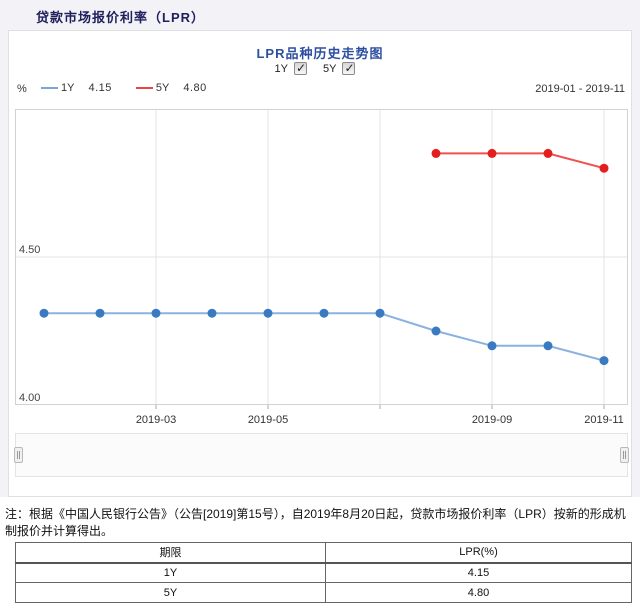 The height and width of the screenshot is (607, 640). Describe the element at coordinates (100, 88) in the screenshot. I see `legend-value-1y: 4.15` at that location.